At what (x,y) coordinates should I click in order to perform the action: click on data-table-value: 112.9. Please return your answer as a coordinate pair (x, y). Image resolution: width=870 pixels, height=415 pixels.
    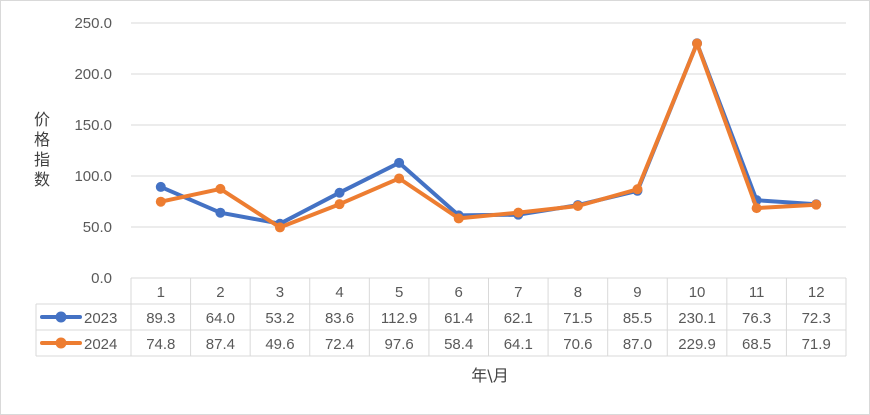
    Looking at the image, I should click on (399, 318).